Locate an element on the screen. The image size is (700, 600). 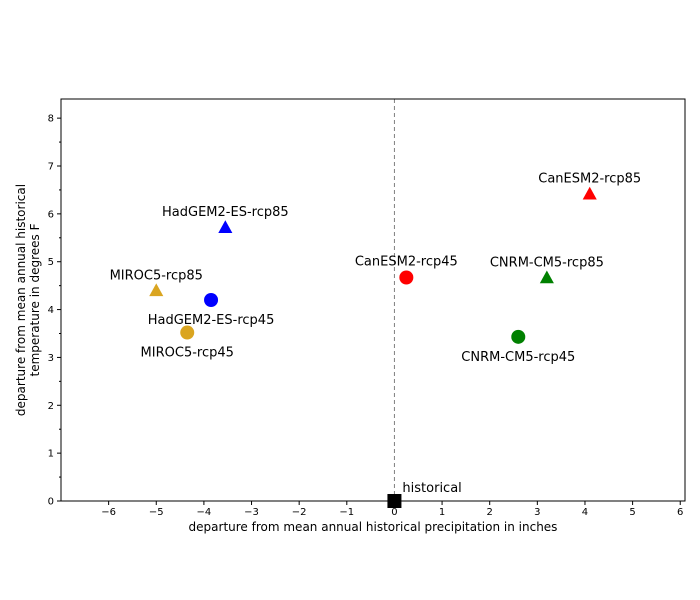
x-tick-label: 4 is located at coordinates (585, 512).